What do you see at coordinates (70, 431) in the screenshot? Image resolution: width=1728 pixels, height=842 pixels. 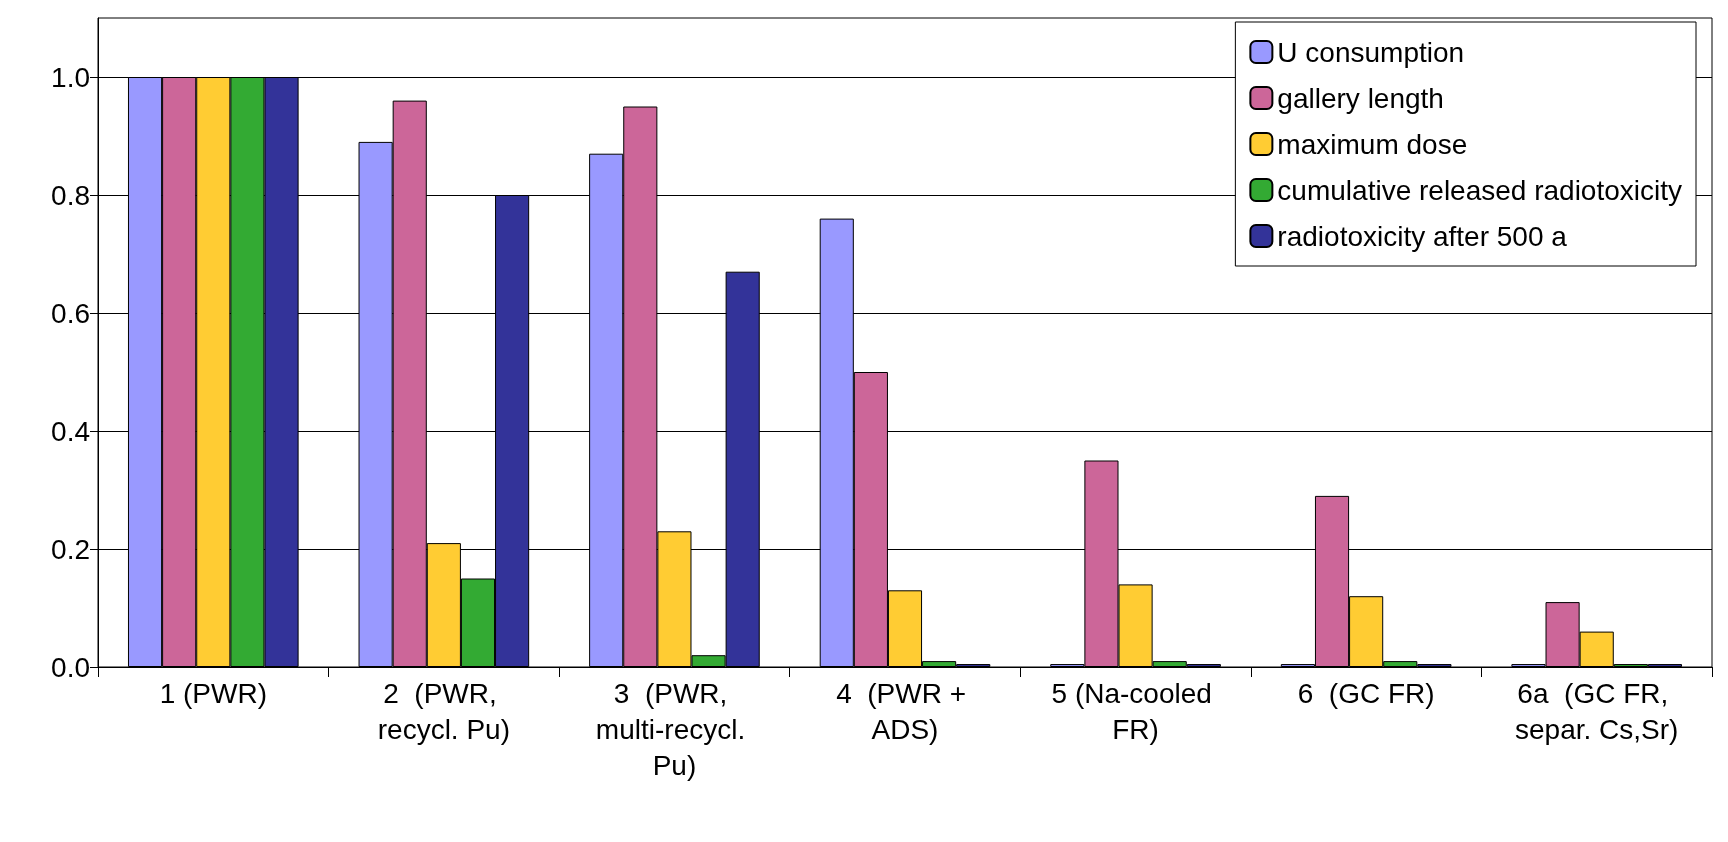 I see `y-tick-label: 0.4` at bounding box center [70, 431].